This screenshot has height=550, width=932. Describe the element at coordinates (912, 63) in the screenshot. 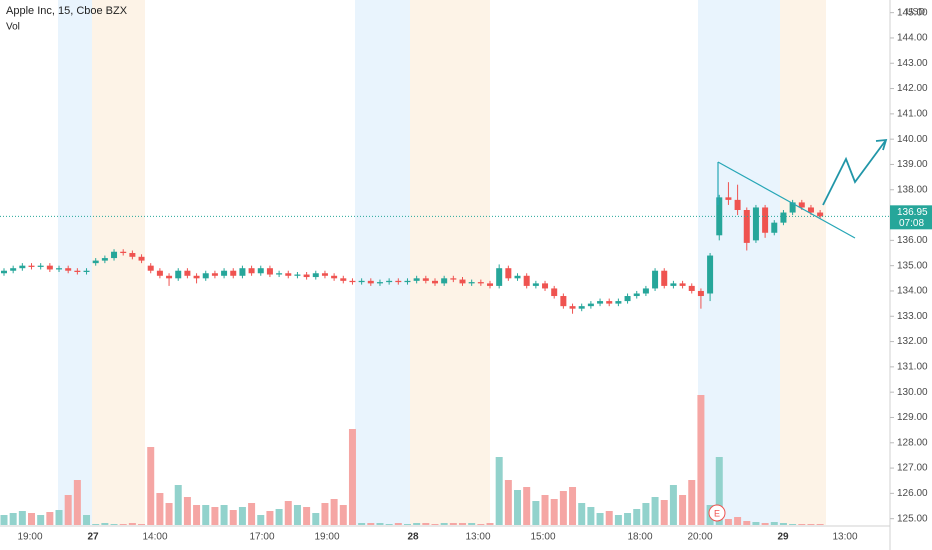

I see `y-tick-label: 143.00` at that location.